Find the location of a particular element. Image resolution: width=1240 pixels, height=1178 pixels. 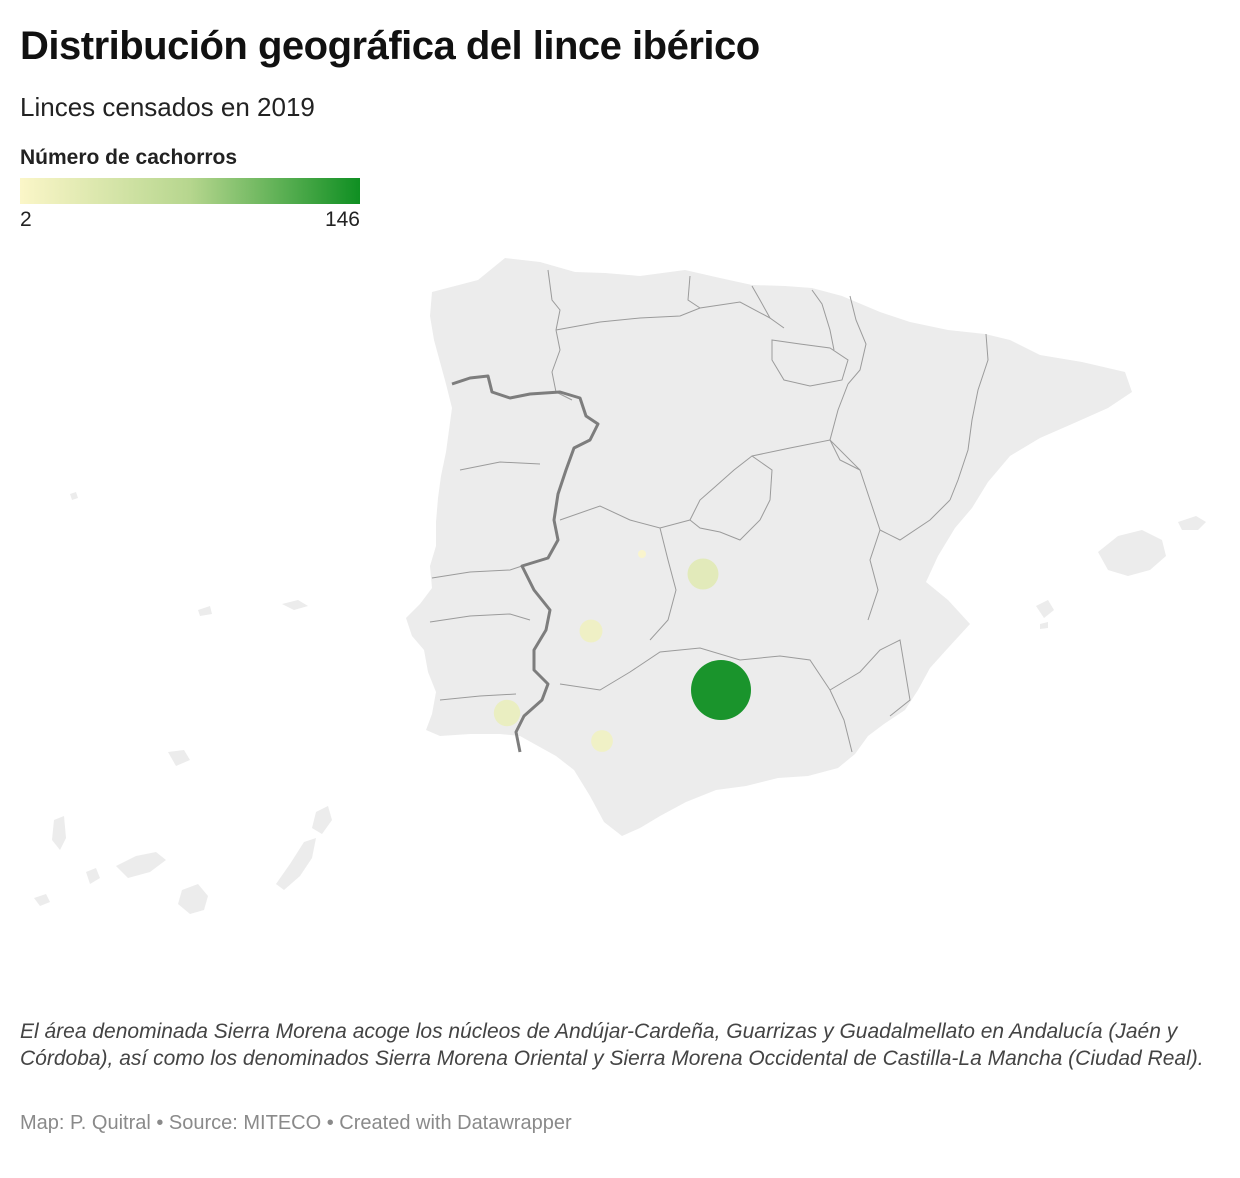

border-andalusia-murcia is located at coordinates (841, 721).